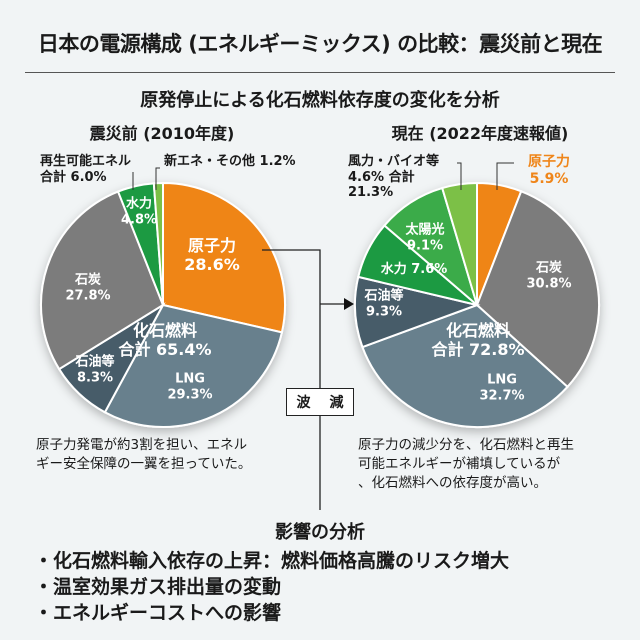 This screenshot has width=640, height=640. I want to click on impact-item: ・化石燃料輸入依存の上昇：燃料価格高騰のリスク増大, so click(272, 561).